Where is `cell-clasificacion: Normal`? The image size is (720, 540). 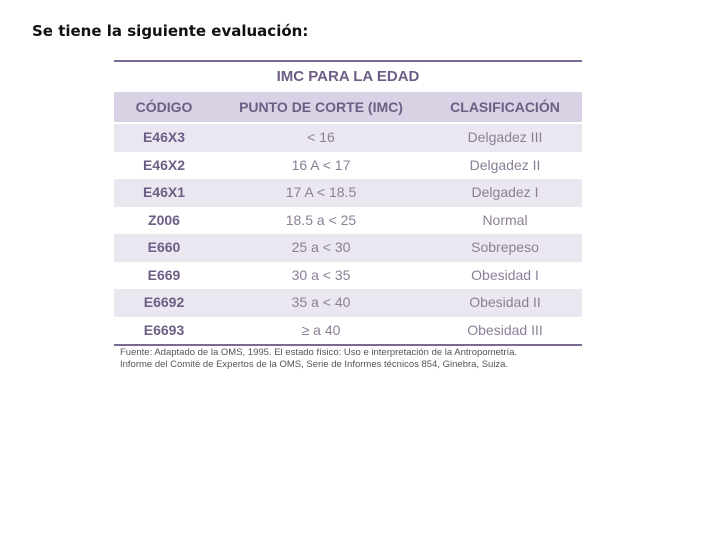 cell-clasificacion: Normal is located at coordinates (505, 219).